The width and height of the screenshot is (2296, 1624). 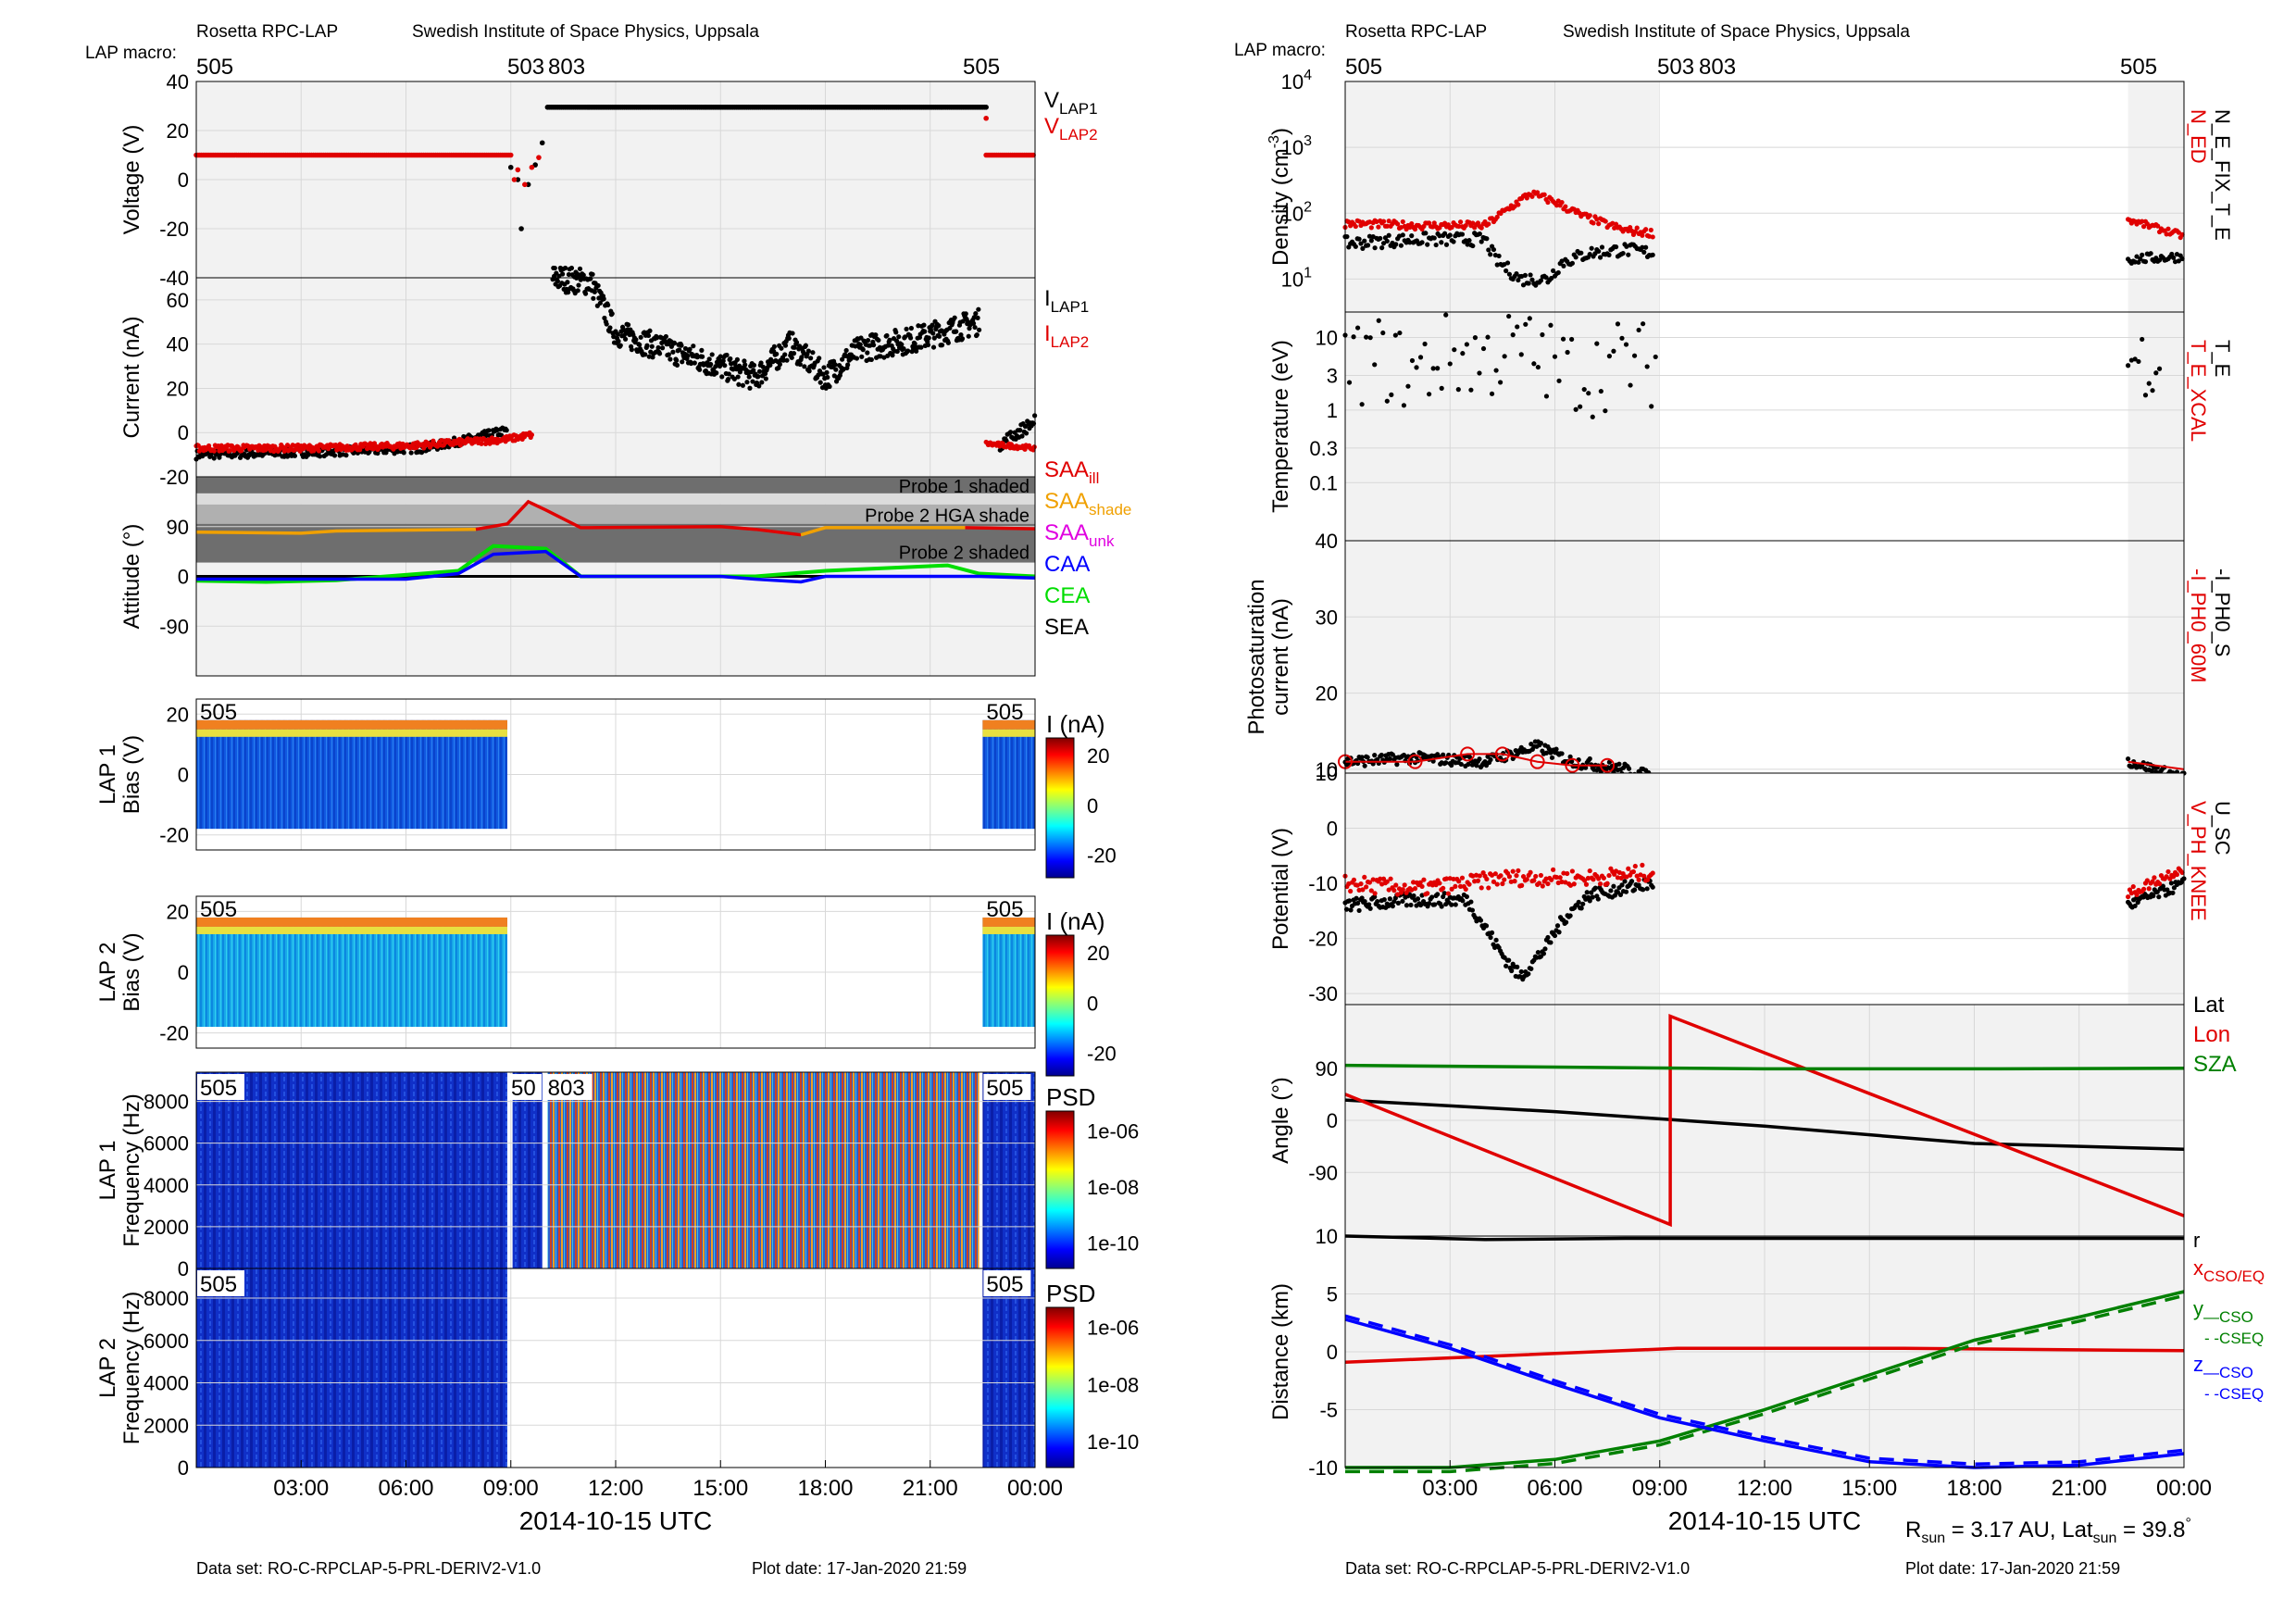 I want to click on colorbar-tick-label: 1e-10, so click(x=1113, y=1243).